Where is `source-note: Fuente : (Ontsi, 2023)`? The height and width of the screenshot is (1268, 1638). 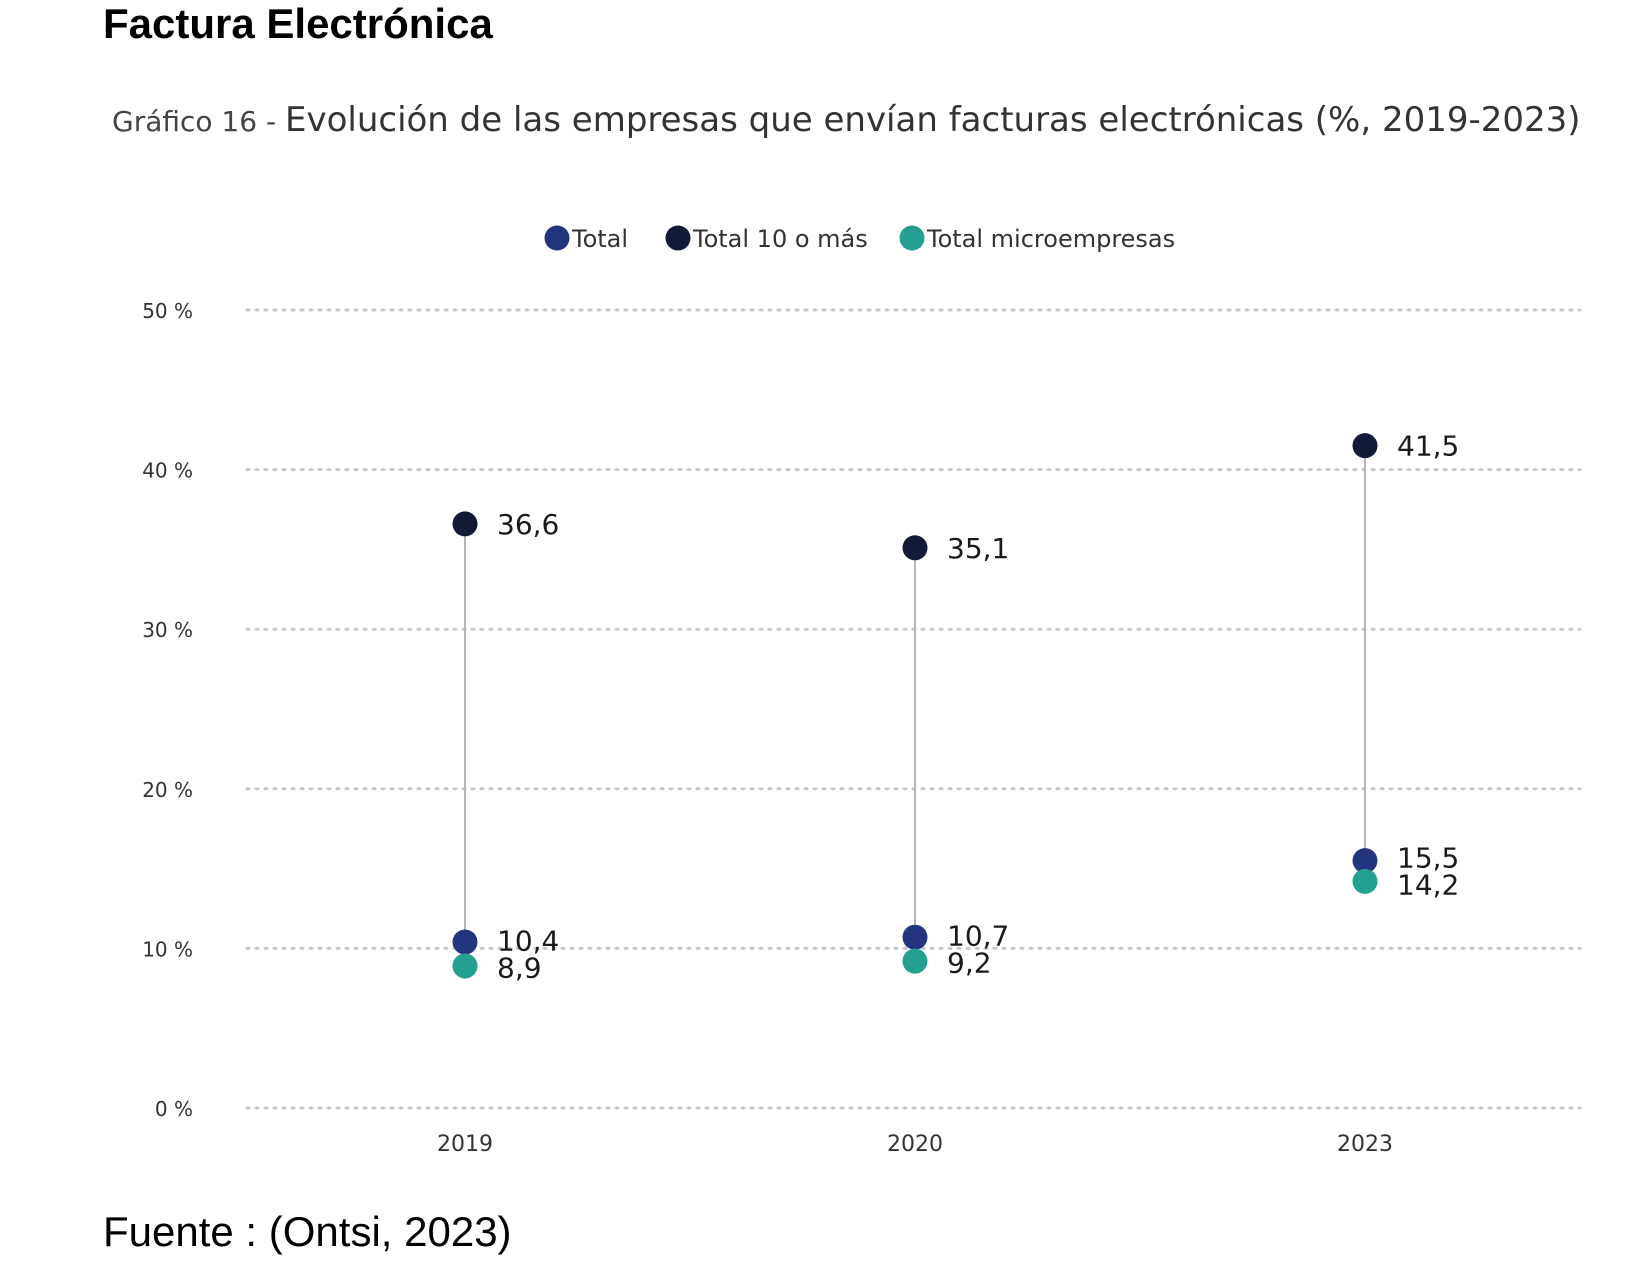
source-note: Fuente : (Ontsi, 2023) is located at coordinates (307, 1231).